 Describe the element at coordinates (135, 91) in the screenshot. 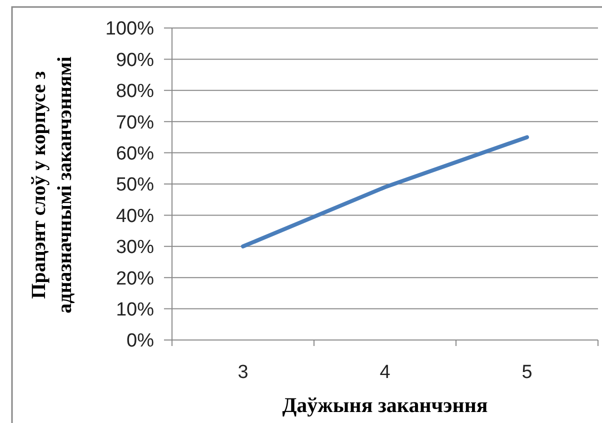

I see `y-tick-label: 80%` at that location.